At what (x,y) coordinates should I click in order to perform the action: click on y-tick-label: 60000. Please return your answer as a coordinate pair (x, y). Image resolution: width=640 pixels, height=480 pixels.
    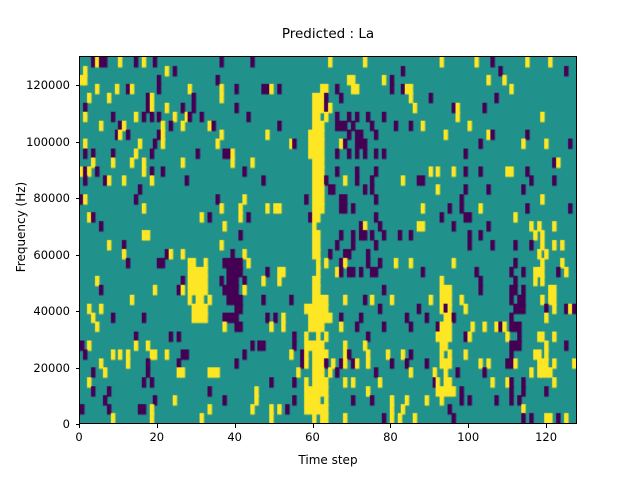
    Looking at the image, I should click on (51, 254).